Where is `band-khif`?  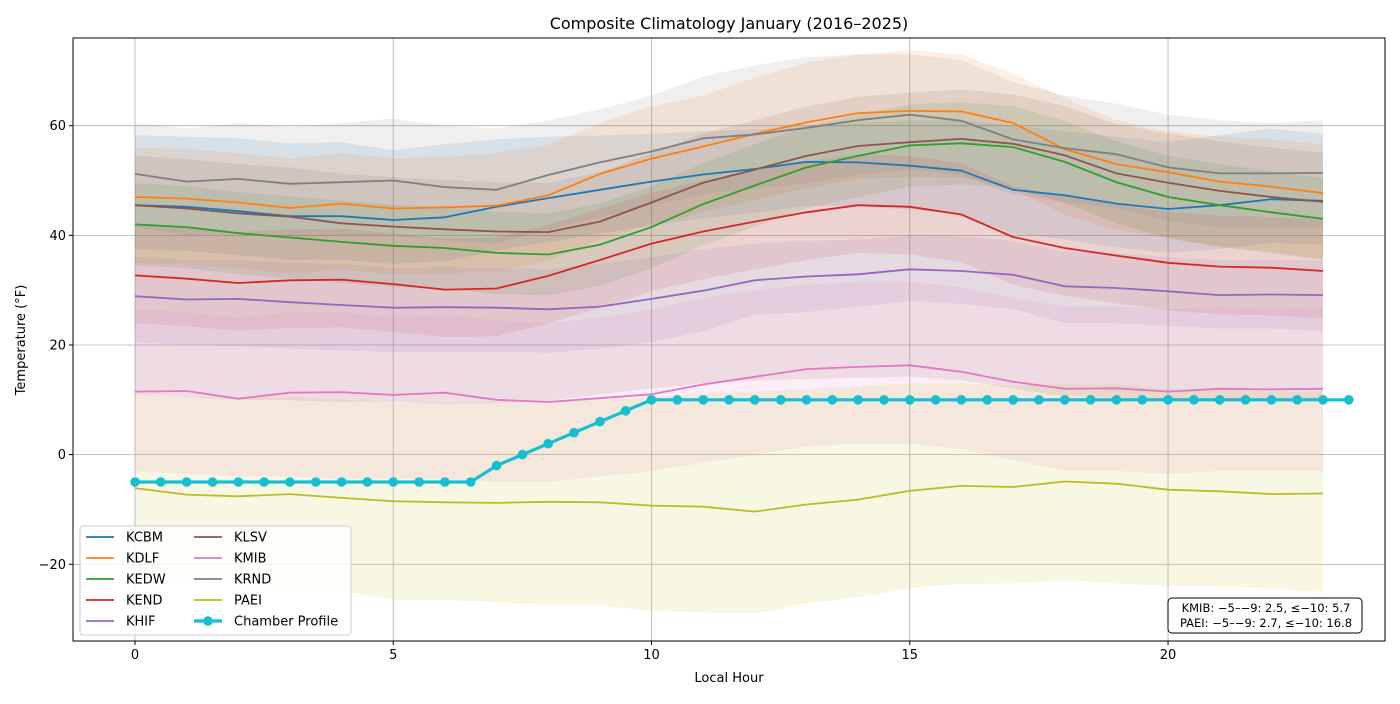
band-khif is located at coordinates (729, 294).